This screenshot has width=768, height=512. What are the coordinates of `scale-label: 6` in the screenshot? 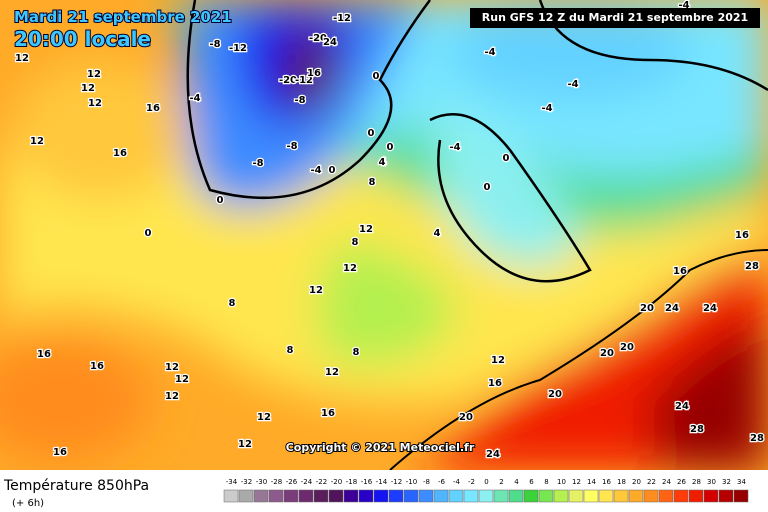 It's located at (531, 482).